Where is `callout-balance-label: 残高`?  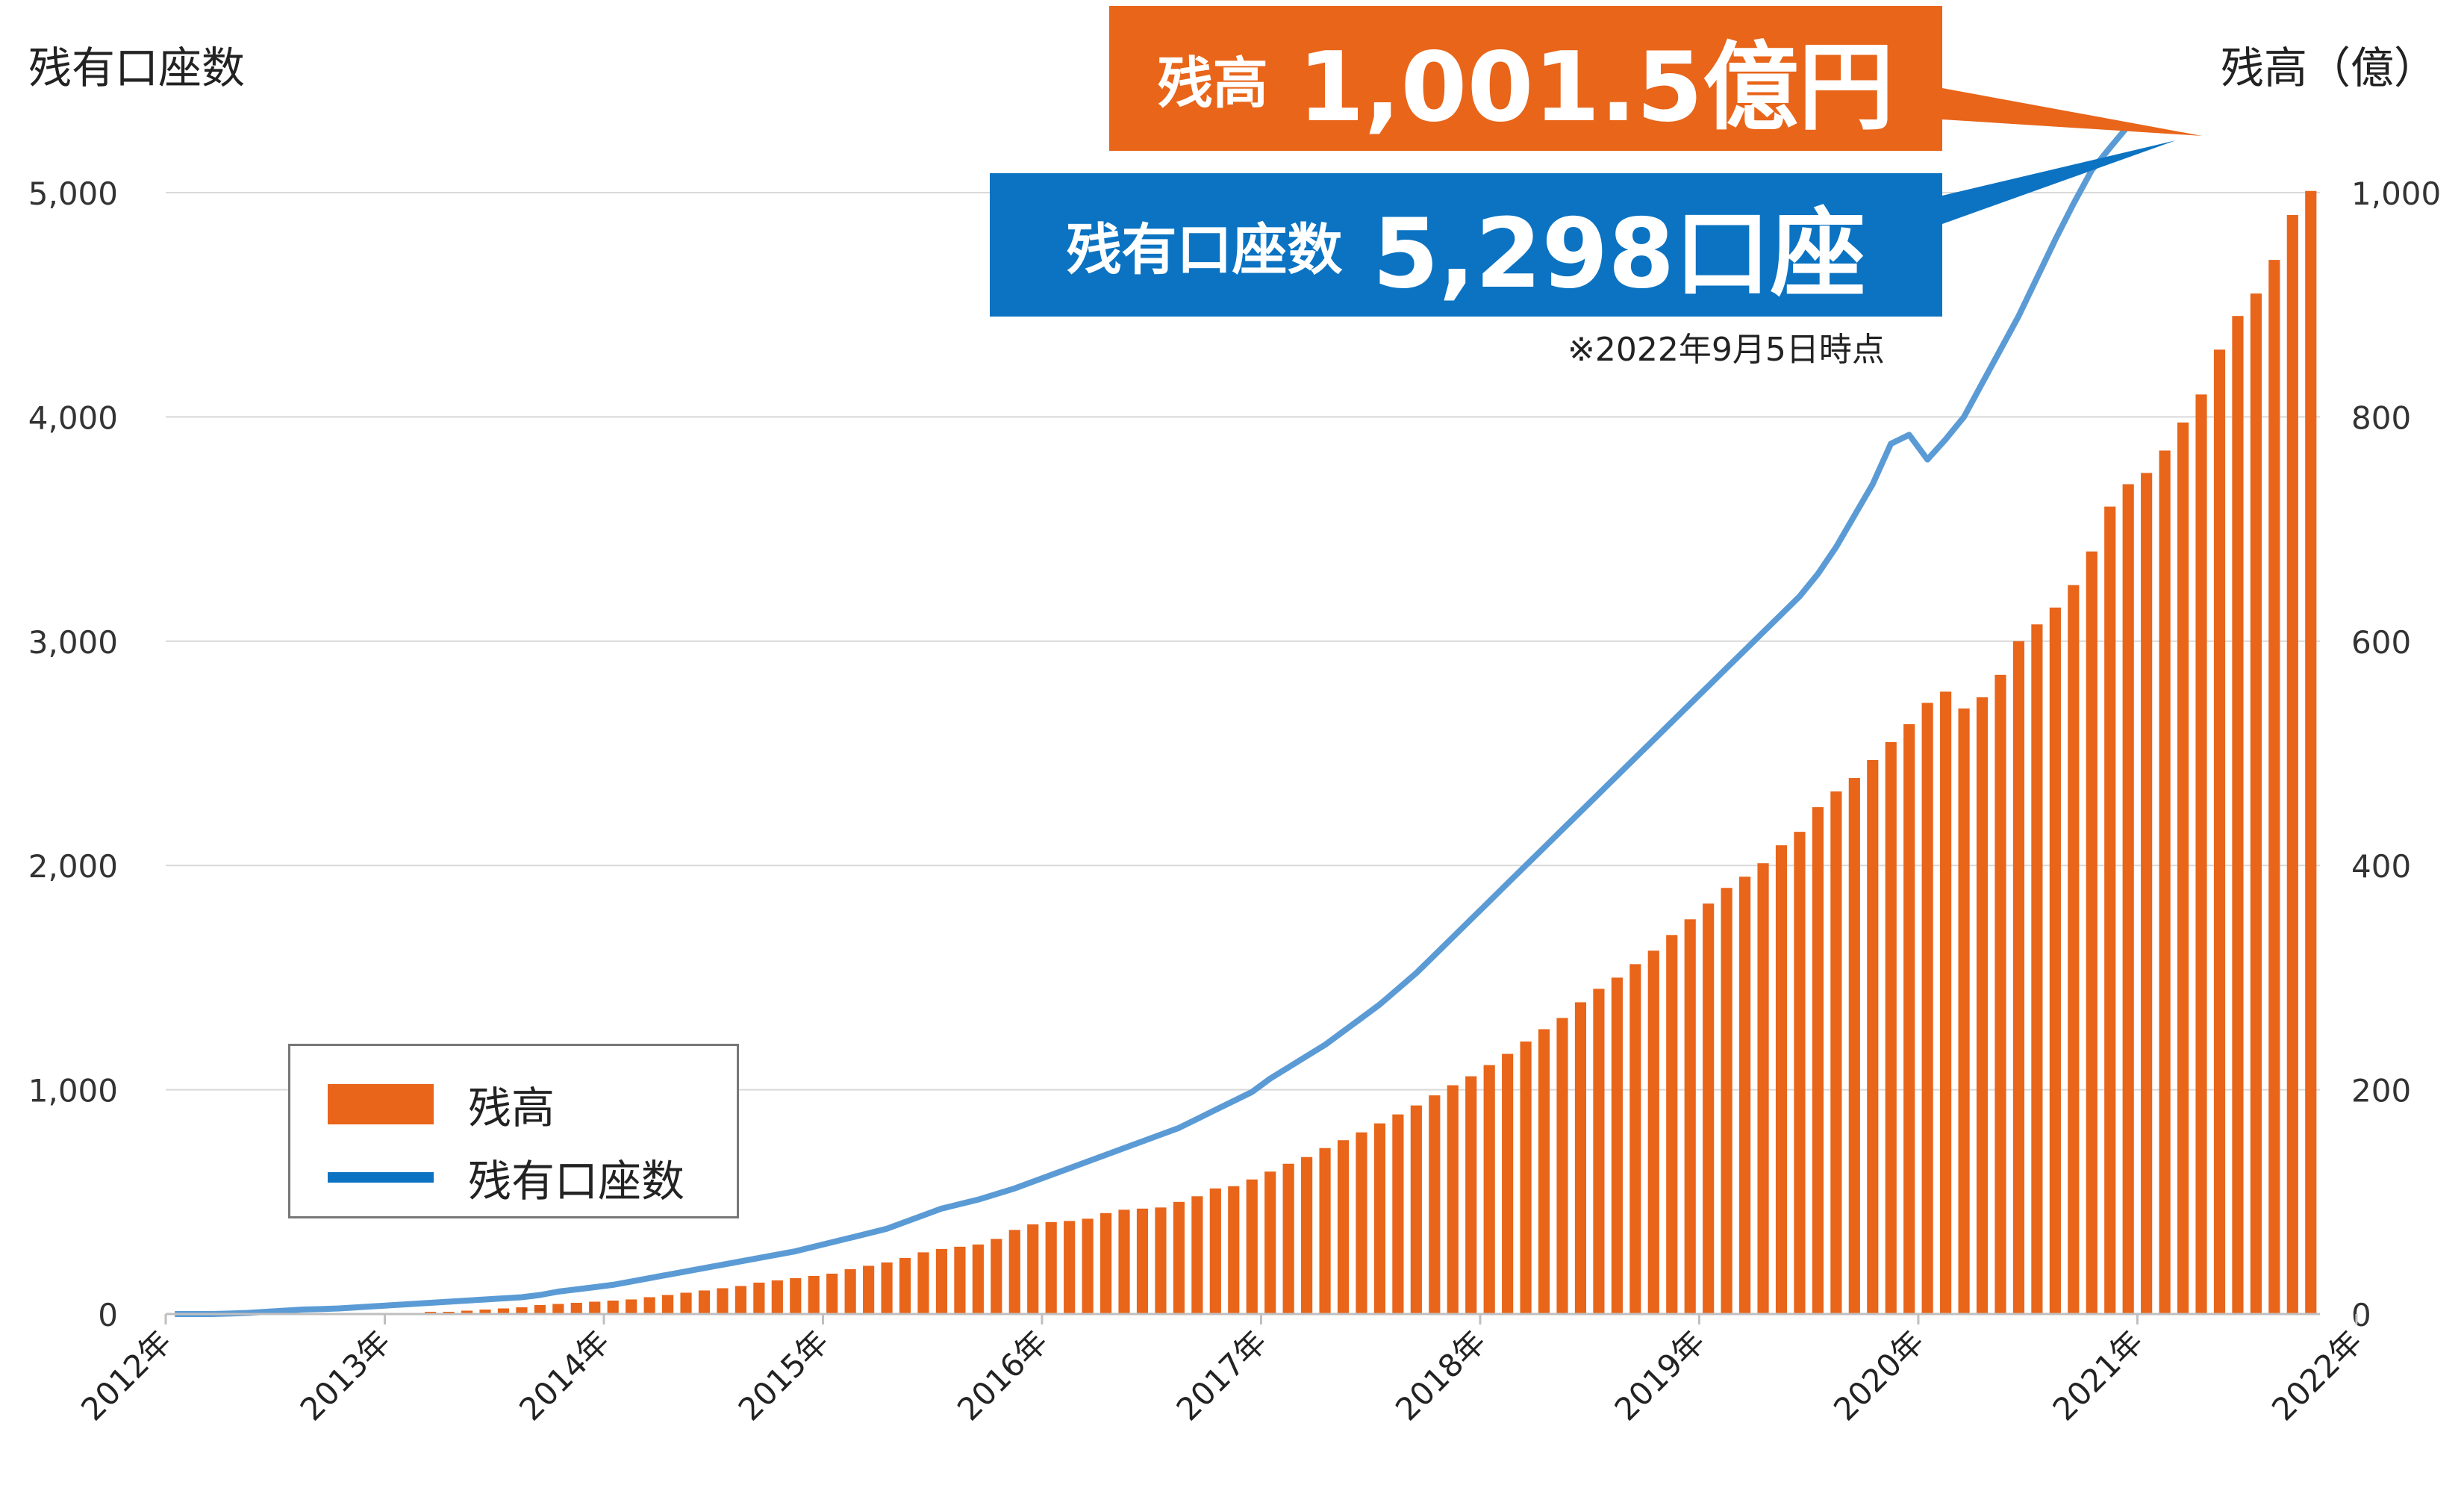
callout-balance-label: 残高 is located at coordinates (1213, 83).